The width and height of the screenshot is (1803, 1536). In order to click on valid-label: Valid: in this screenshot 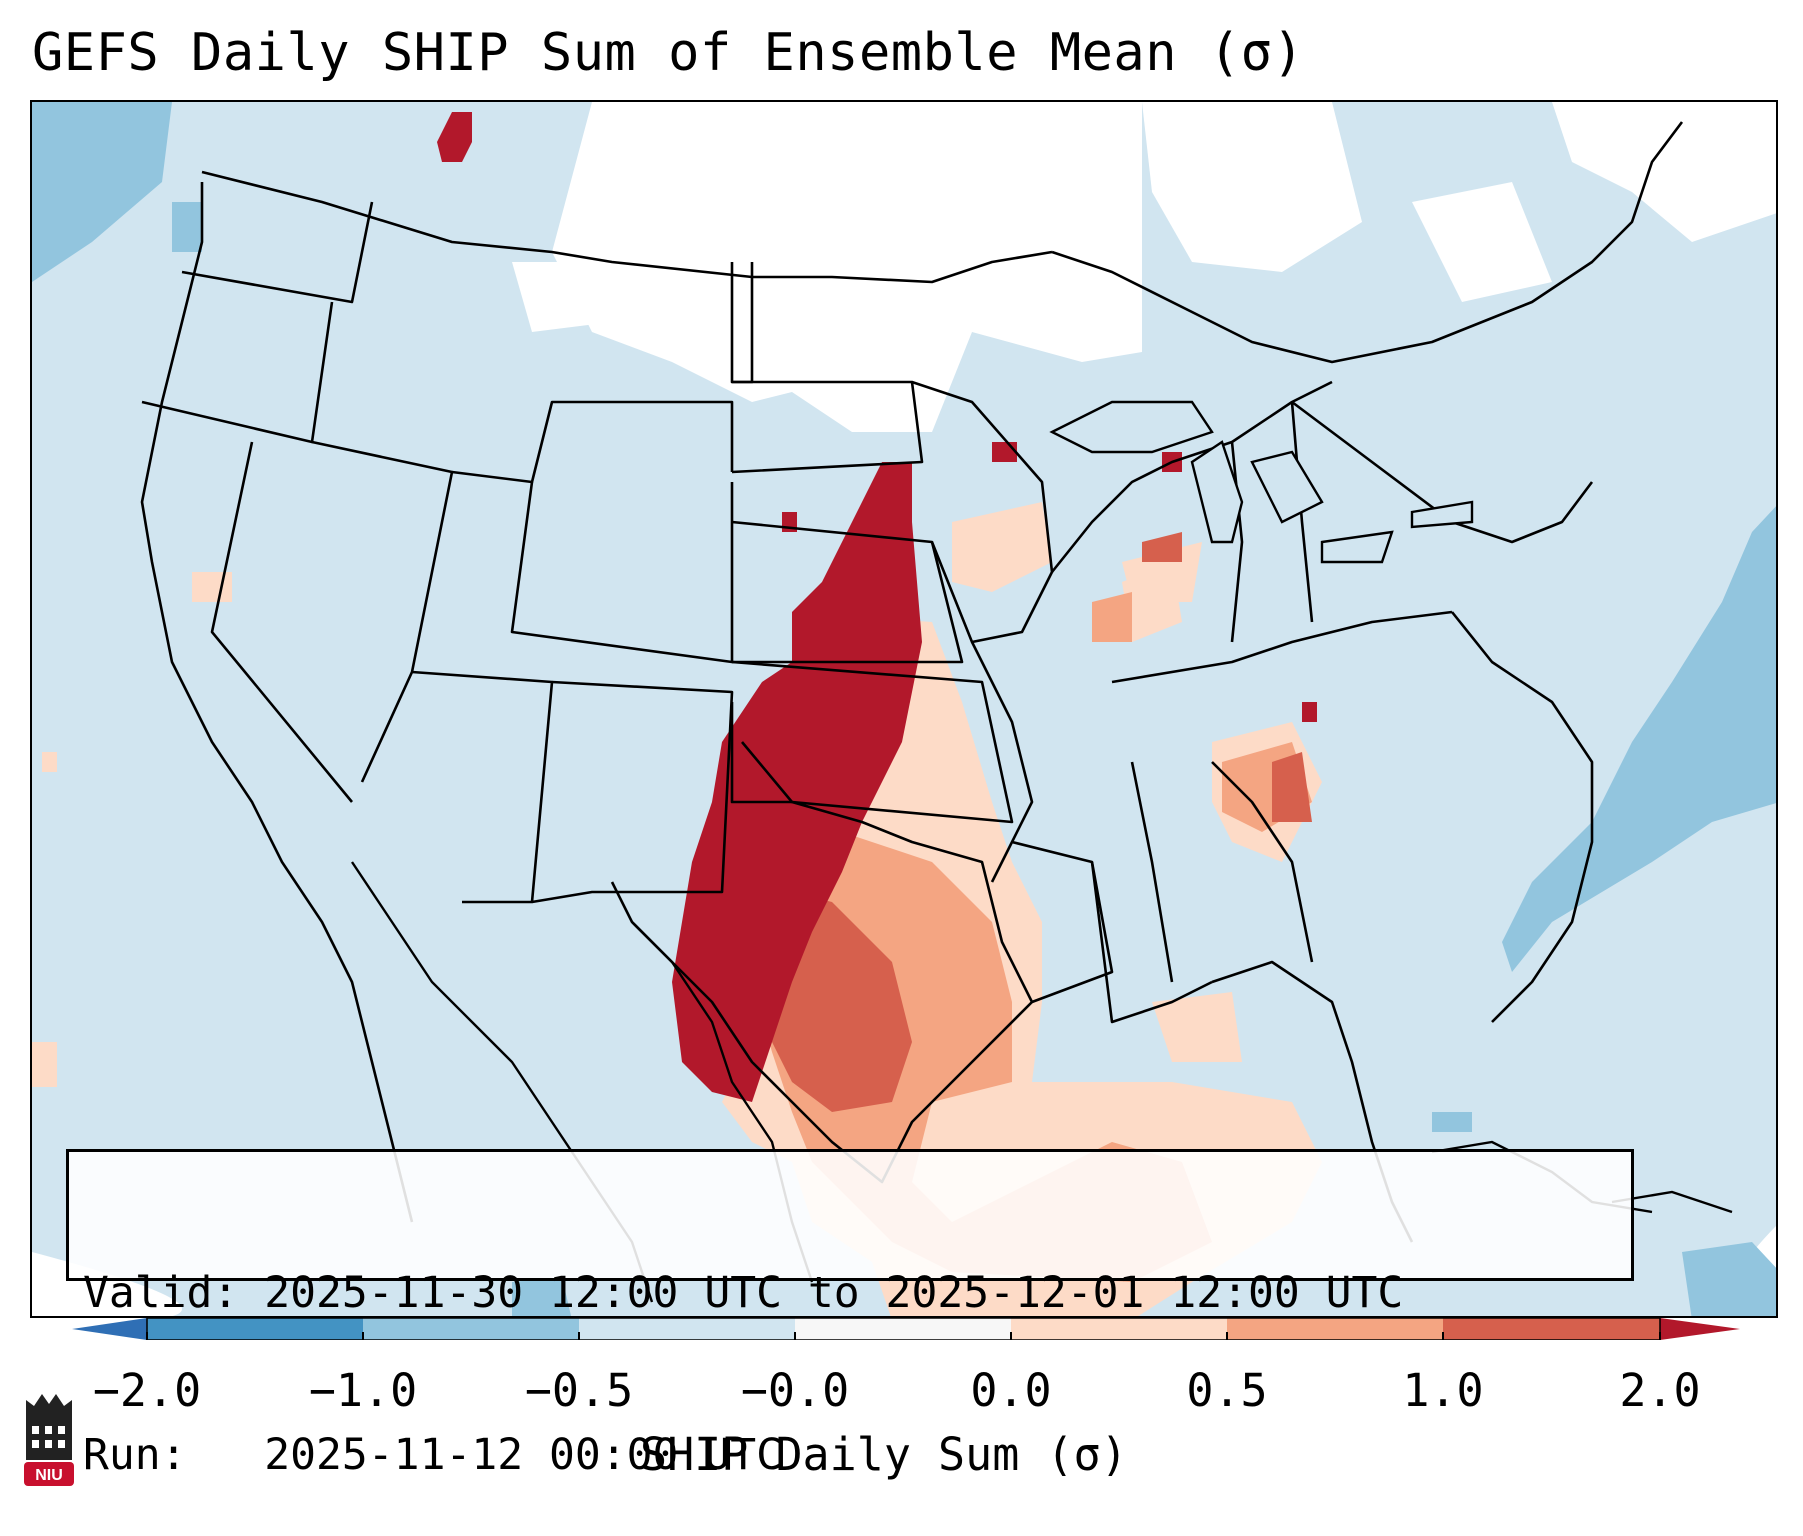, I will do `click(161, 1293)`.